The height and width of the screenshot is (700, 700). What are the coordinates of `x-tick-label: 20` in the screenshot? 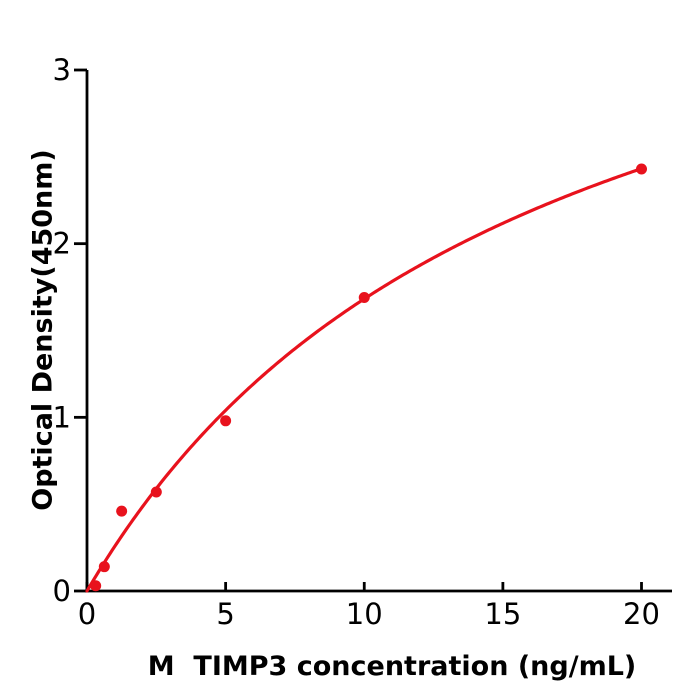 It's located at (641, 614).